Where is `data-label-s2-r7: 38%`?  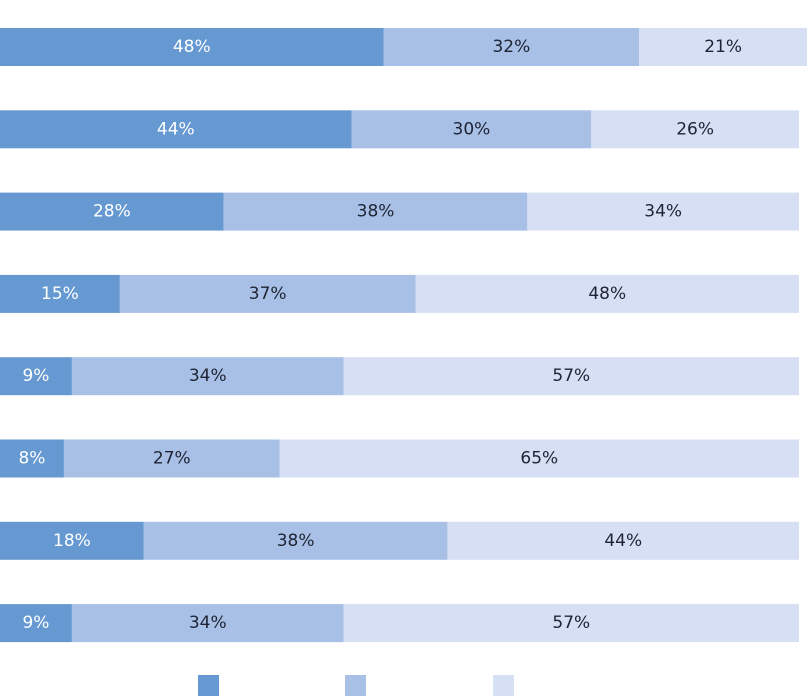
data-label-s2-r7: 38% is located at coordinates (296, 541).